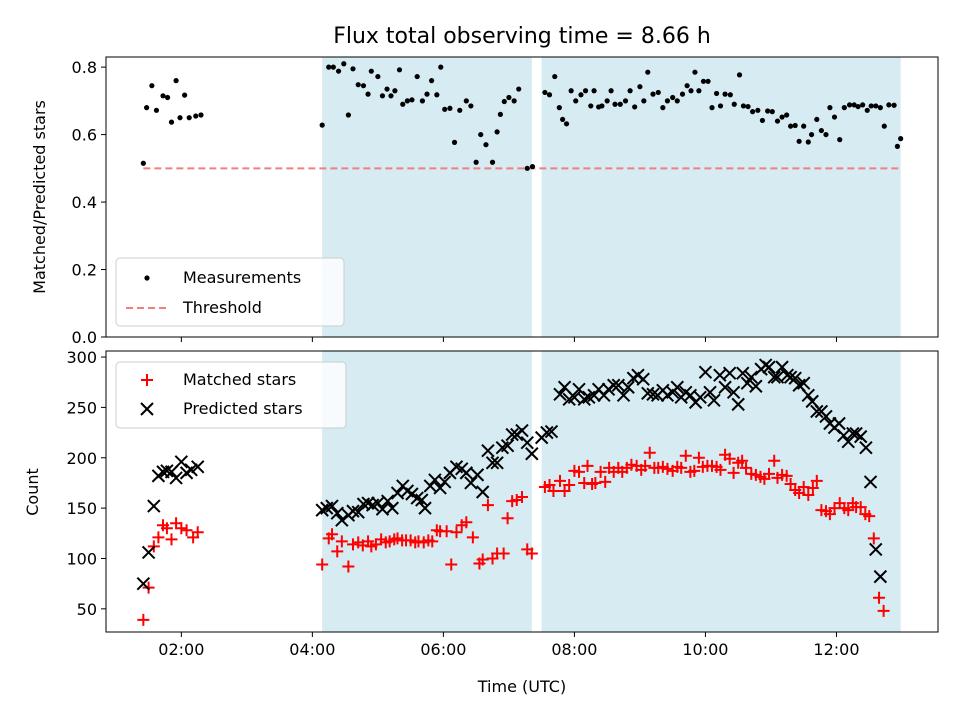 The image size is (960, 720). Describe the element at coordinates (705, 649) in the screenshot. I see `x-tick-label: 10:00` at that location.